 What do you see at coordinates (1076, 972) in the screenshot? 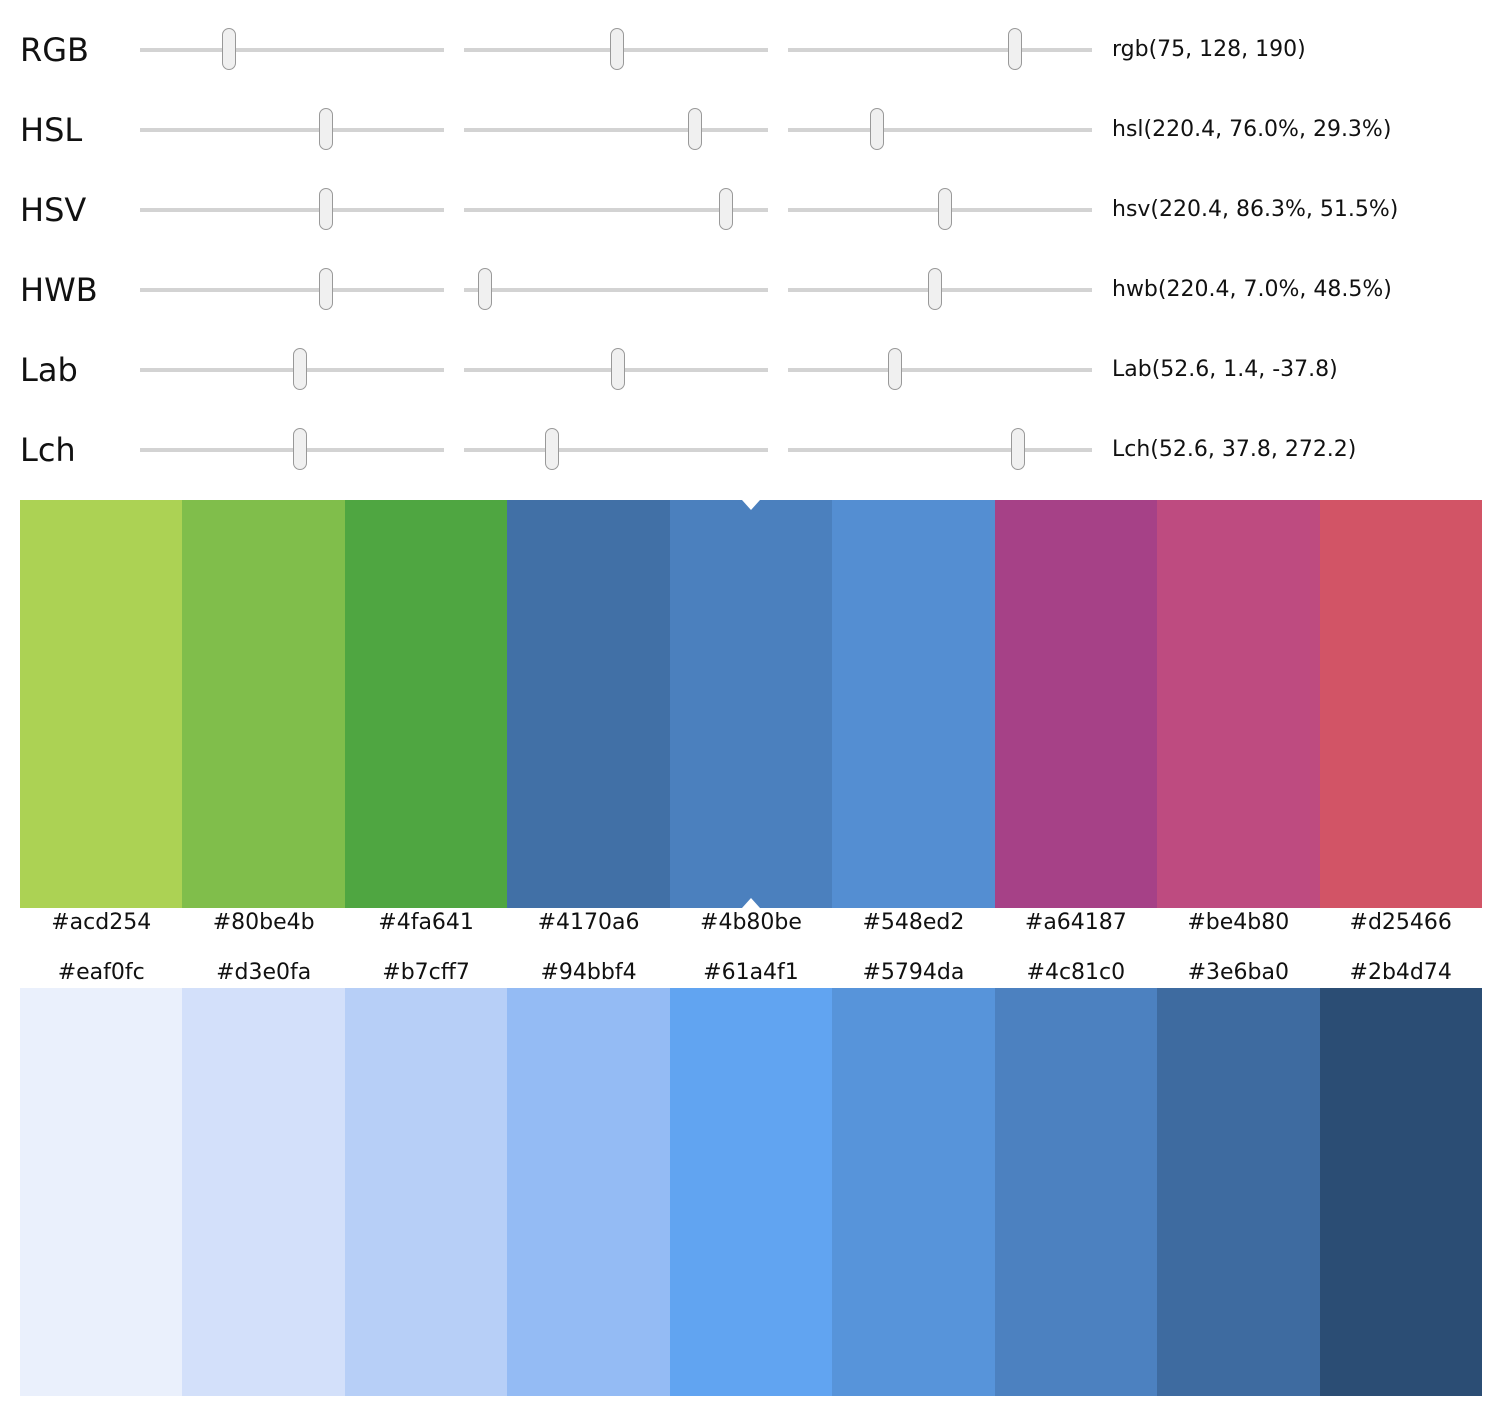
I see `shade-hex-label: #4c81c0` at bounding box center [1076, 972].